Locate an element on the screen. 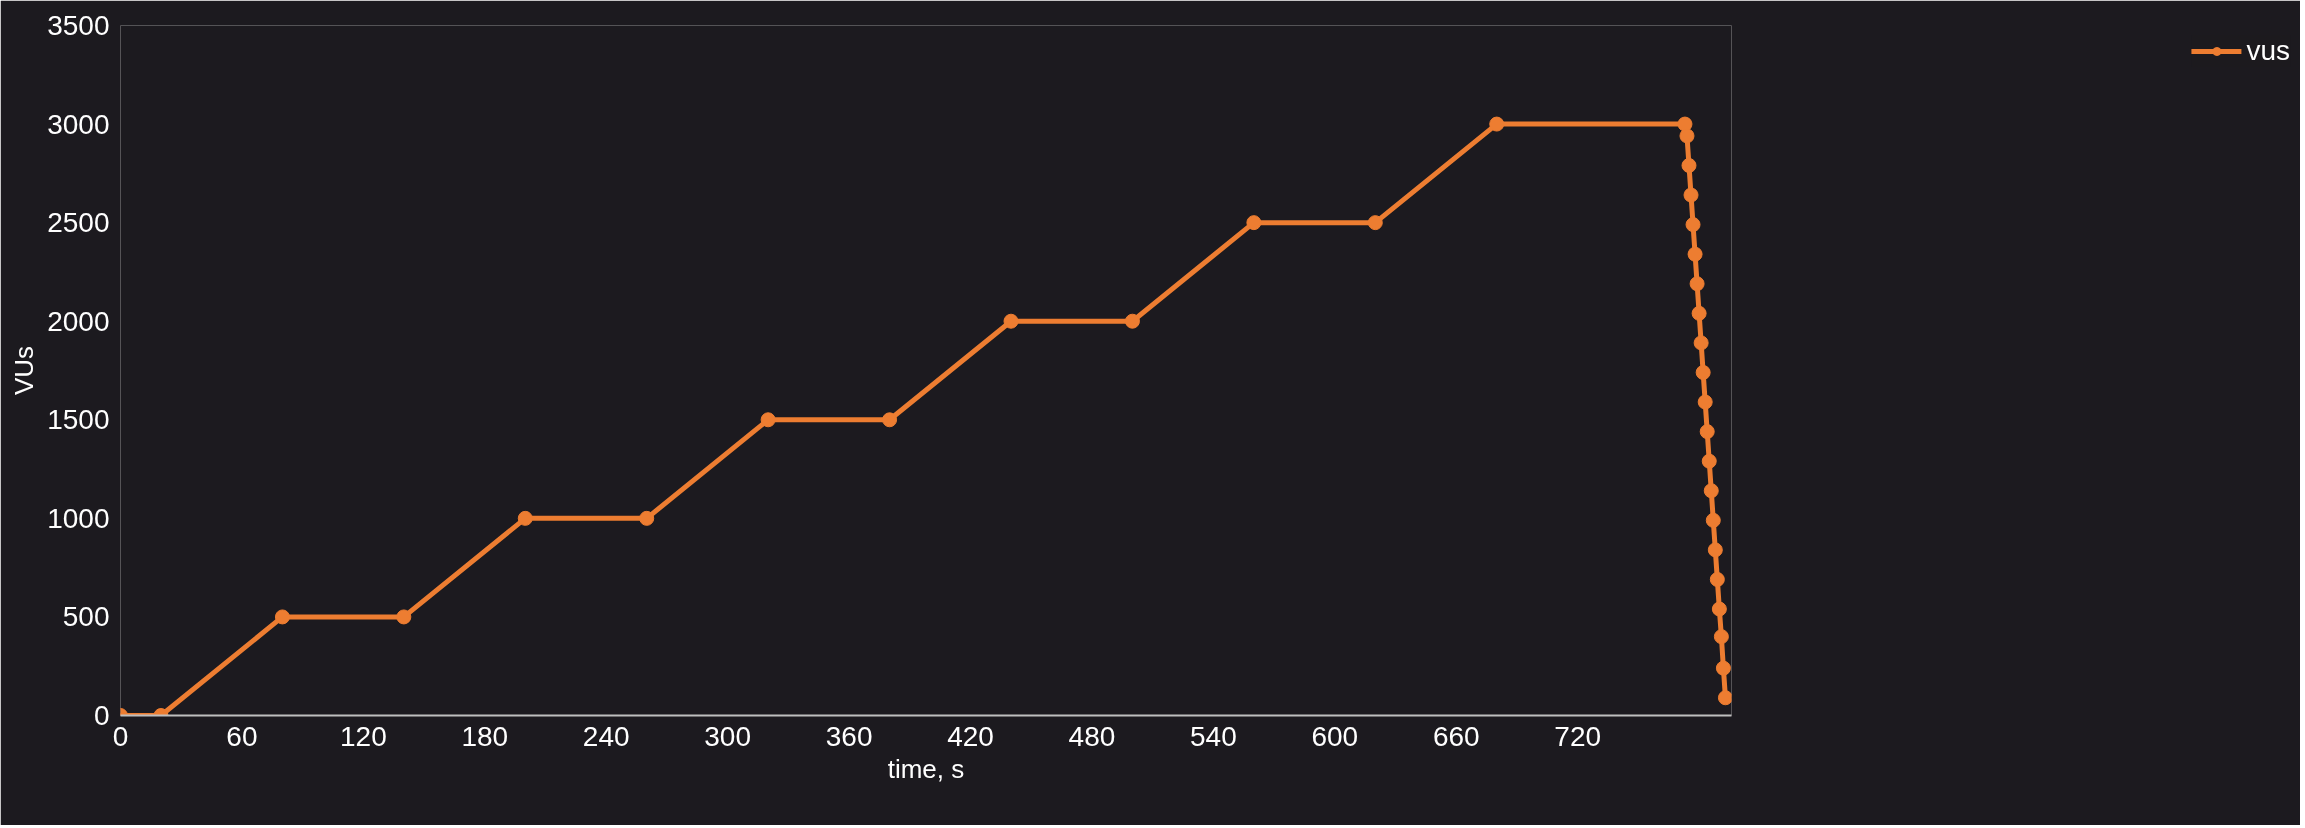 The height and width of the screenshot is (828, 2305). x-tick-label: 600 is located at coordinates (1335, 736).